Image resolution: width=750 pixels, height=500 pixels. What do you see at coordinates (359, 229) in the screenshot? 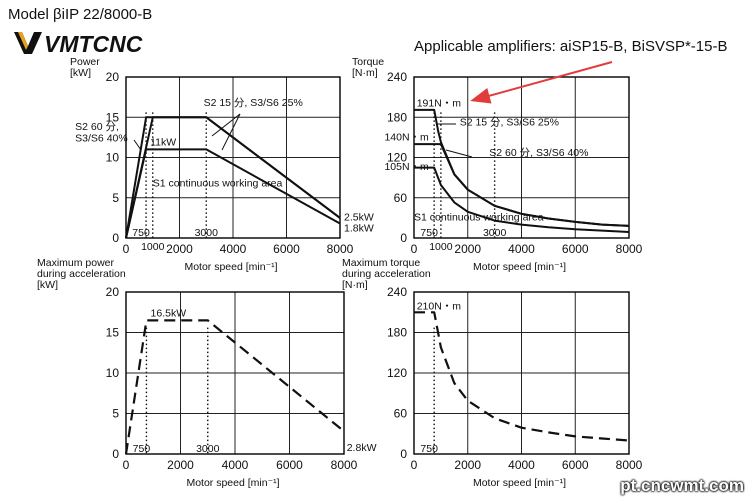
I see `chart-annotation: 1.8kW` at bounding box center [359, 229].